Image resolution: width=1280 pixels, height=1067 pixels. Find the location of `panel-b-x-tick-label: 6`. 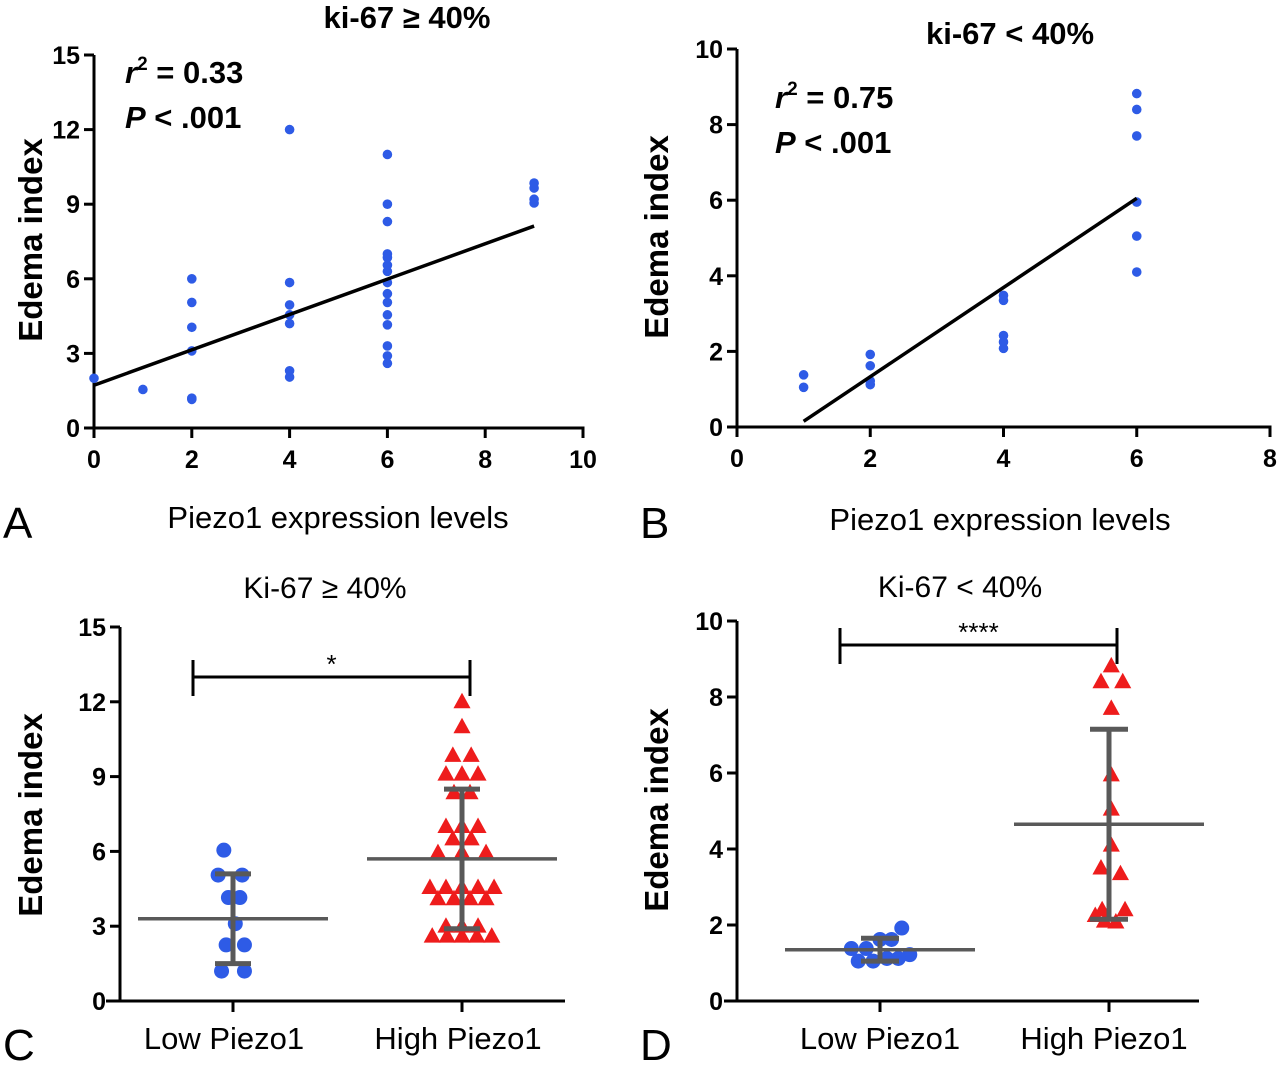

panel-b-x-tick-label: 6 is located at coordinates (1137, 459).